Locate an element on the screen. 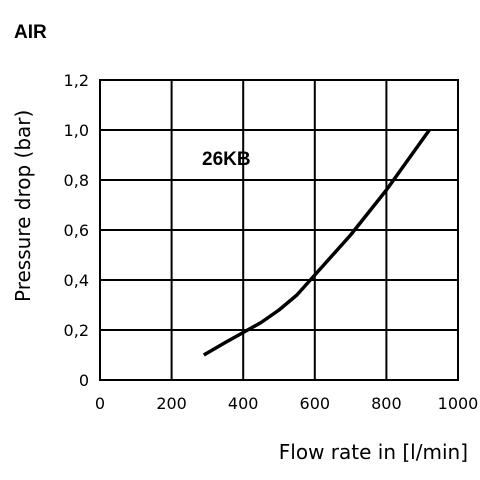 Image resolution: width=480 pixels, height=480 pixels. x-tick-label: 0 is located at coordinates (100, 403).